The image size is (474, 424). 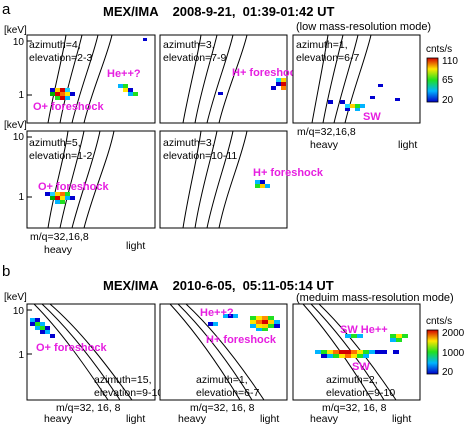 I want to click on b2-elevation: elevation=6-7, so click(x=227, y=393).